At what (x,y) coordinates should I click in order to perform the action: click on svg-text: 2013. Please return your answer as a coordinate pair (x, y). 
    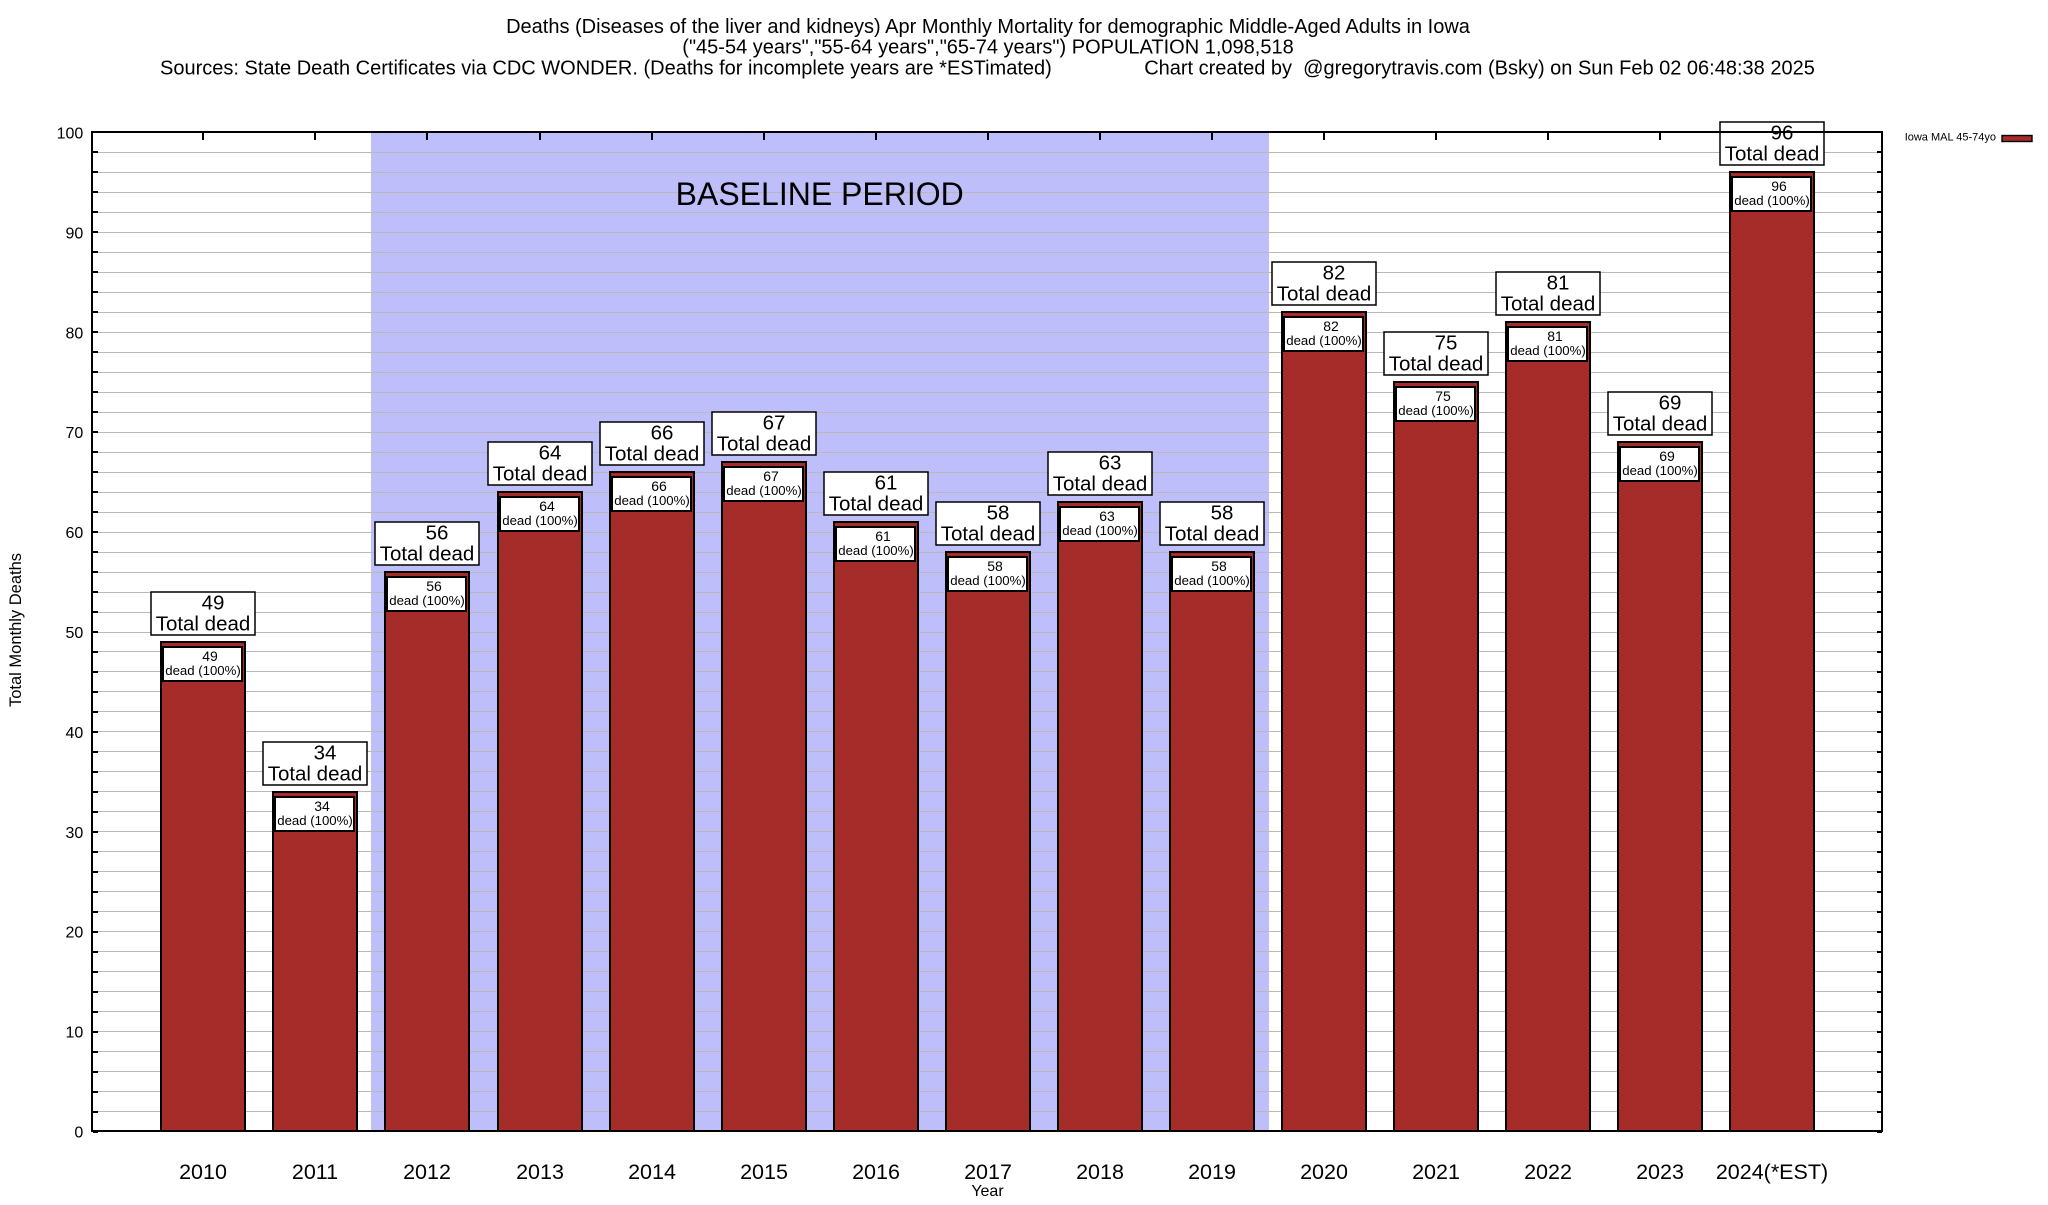
    Looking at the image, I should click on (540, 1172).